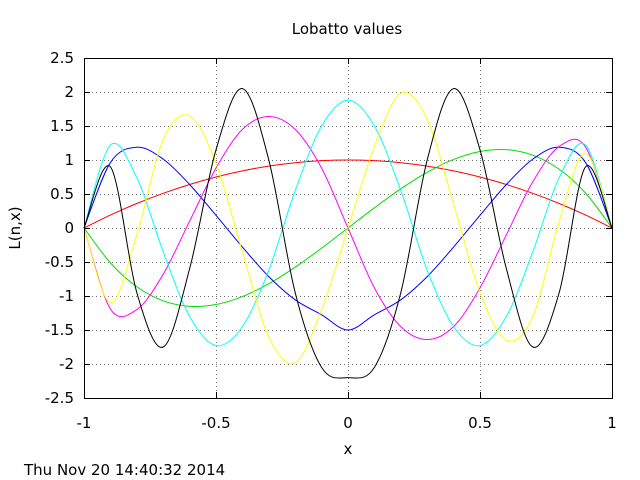 This screenshot has height=480, width=640. Describe the element at coordinates (59, 262) in the screenshot. I see `y-tick-label: -0.5` at that location.